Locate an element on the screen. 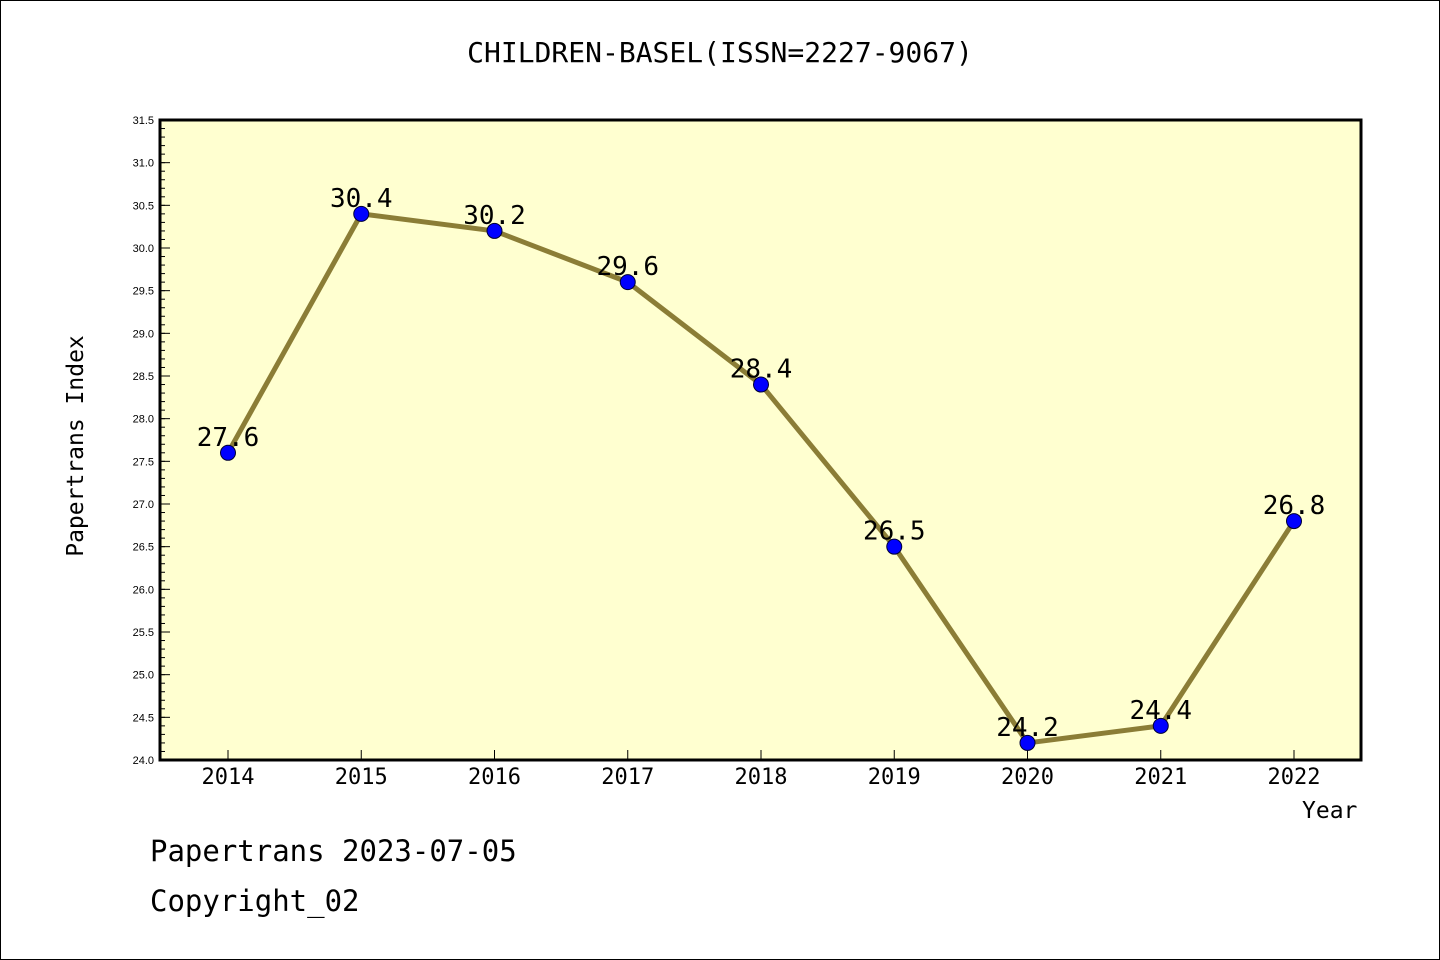 The image size is (1440, 960). data-label: 30.2 is located at coordinates (494, 216).